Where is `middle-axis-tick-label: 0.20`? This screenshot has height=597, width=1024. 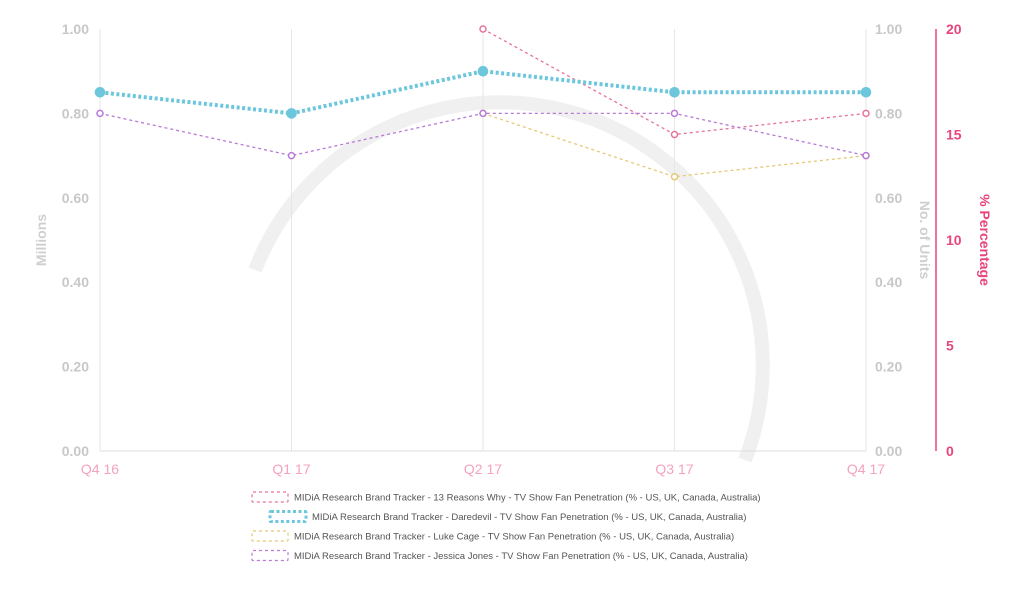
middle-axis-tick-label: 0.20 is located at coordinates (888, 367).